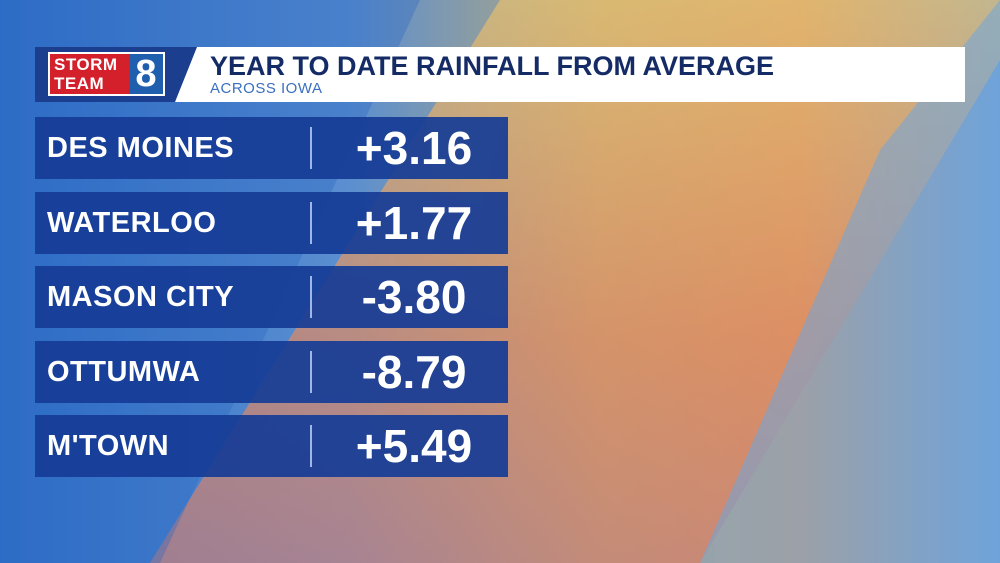  I want to click on subtitle: ACROSS IOWA, so click(266, 88).